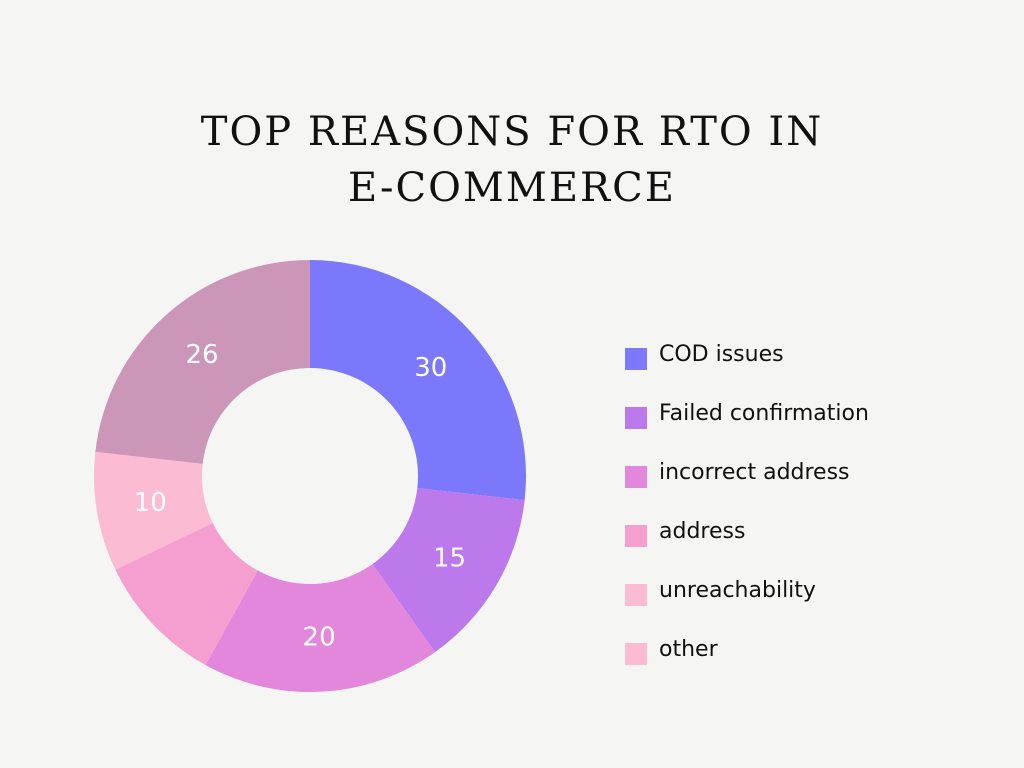 This screenshot has width=1024, height=768. Describe the element at coordinates (764, 413) in the screenshot. I see `legend-label: Failed confirmation` at that location.